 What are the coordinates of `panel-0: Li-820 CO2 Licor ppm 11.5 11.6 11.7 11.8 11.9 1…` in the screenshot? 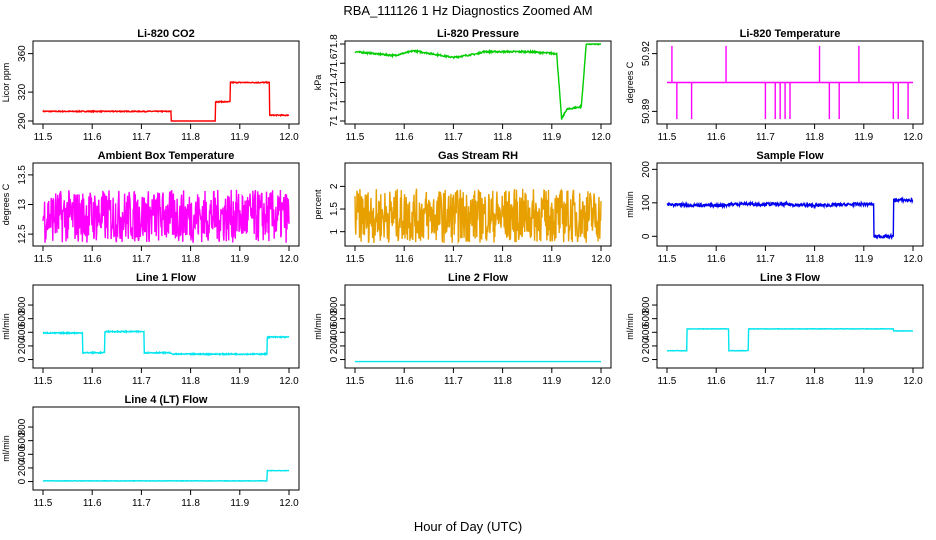 It's located at (150, 85).